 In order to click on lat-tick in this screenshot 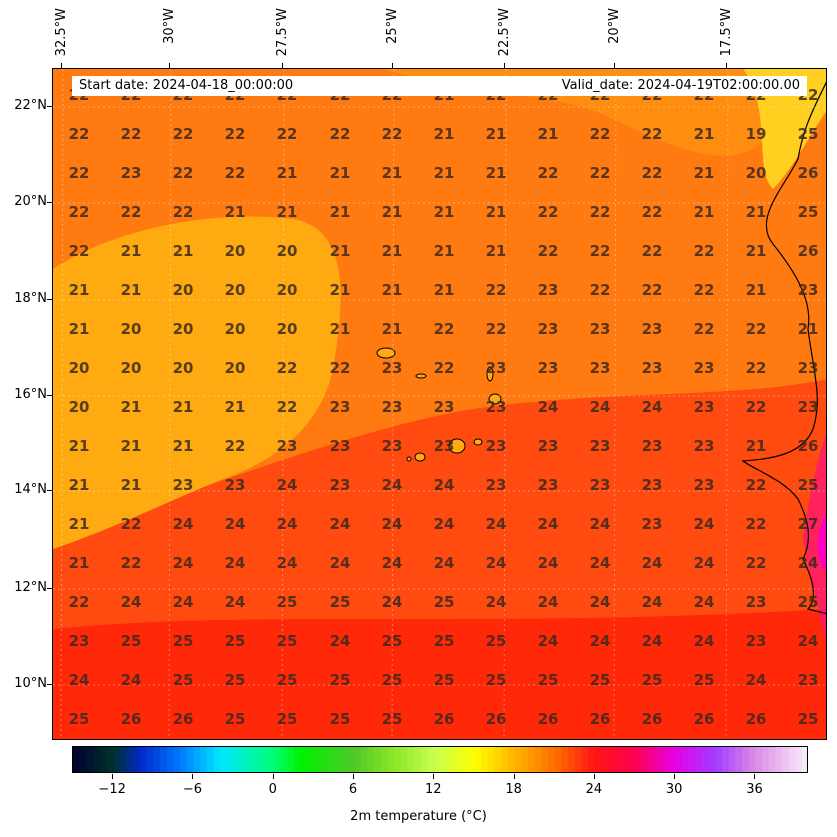, I will do `click(49, 202)`.